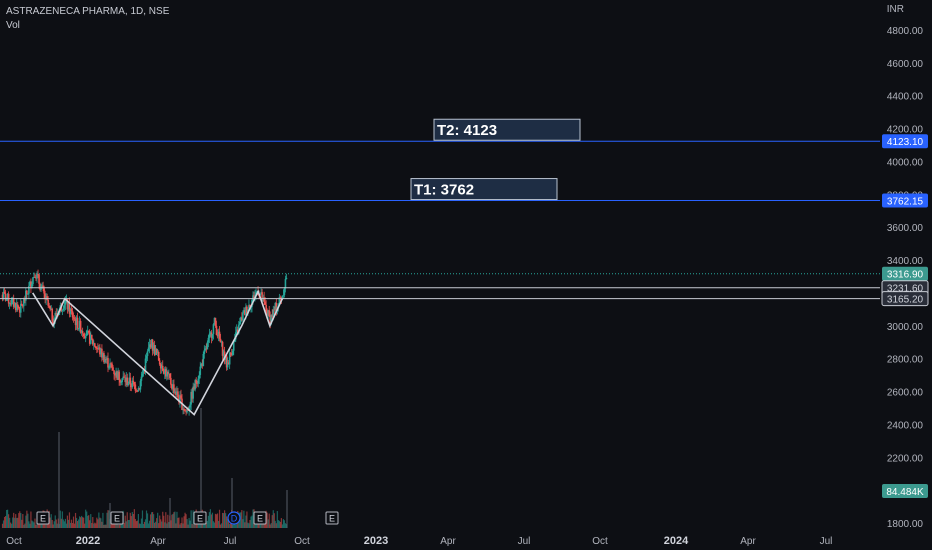 The image size is (932, 550). I want to click on inverse-head-shoulders-pattern, so click(158, 352).